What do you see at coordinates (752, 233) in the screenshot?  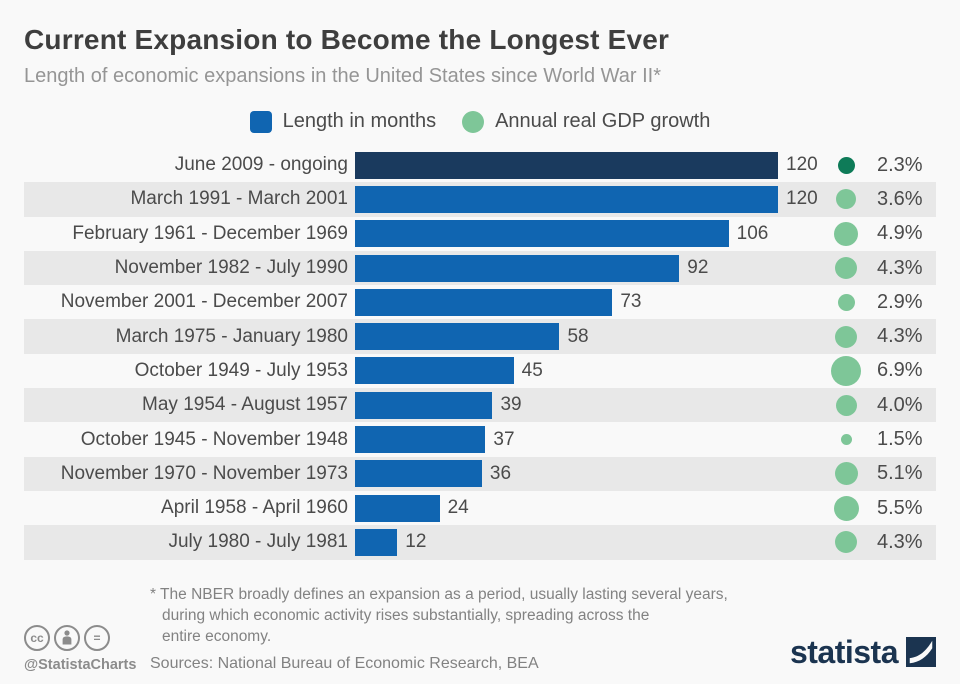 I see `bar-value-label: 106` at bounding box center [752, 233].